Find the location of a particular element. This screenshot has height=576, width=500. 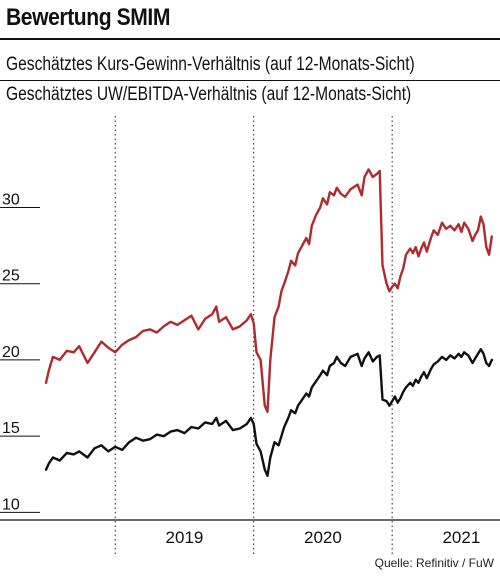

chart-title: Bewertung SMIM is located at coordinates (88, 17).